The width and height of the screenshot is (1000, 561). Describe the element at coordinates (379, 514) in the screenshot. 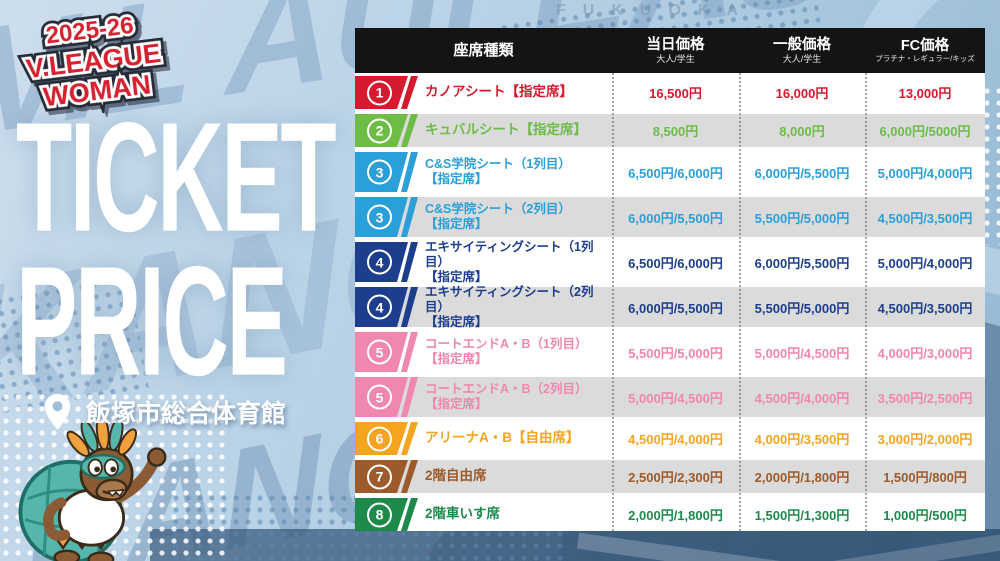

I see `row-number-badge: 8` at that location.